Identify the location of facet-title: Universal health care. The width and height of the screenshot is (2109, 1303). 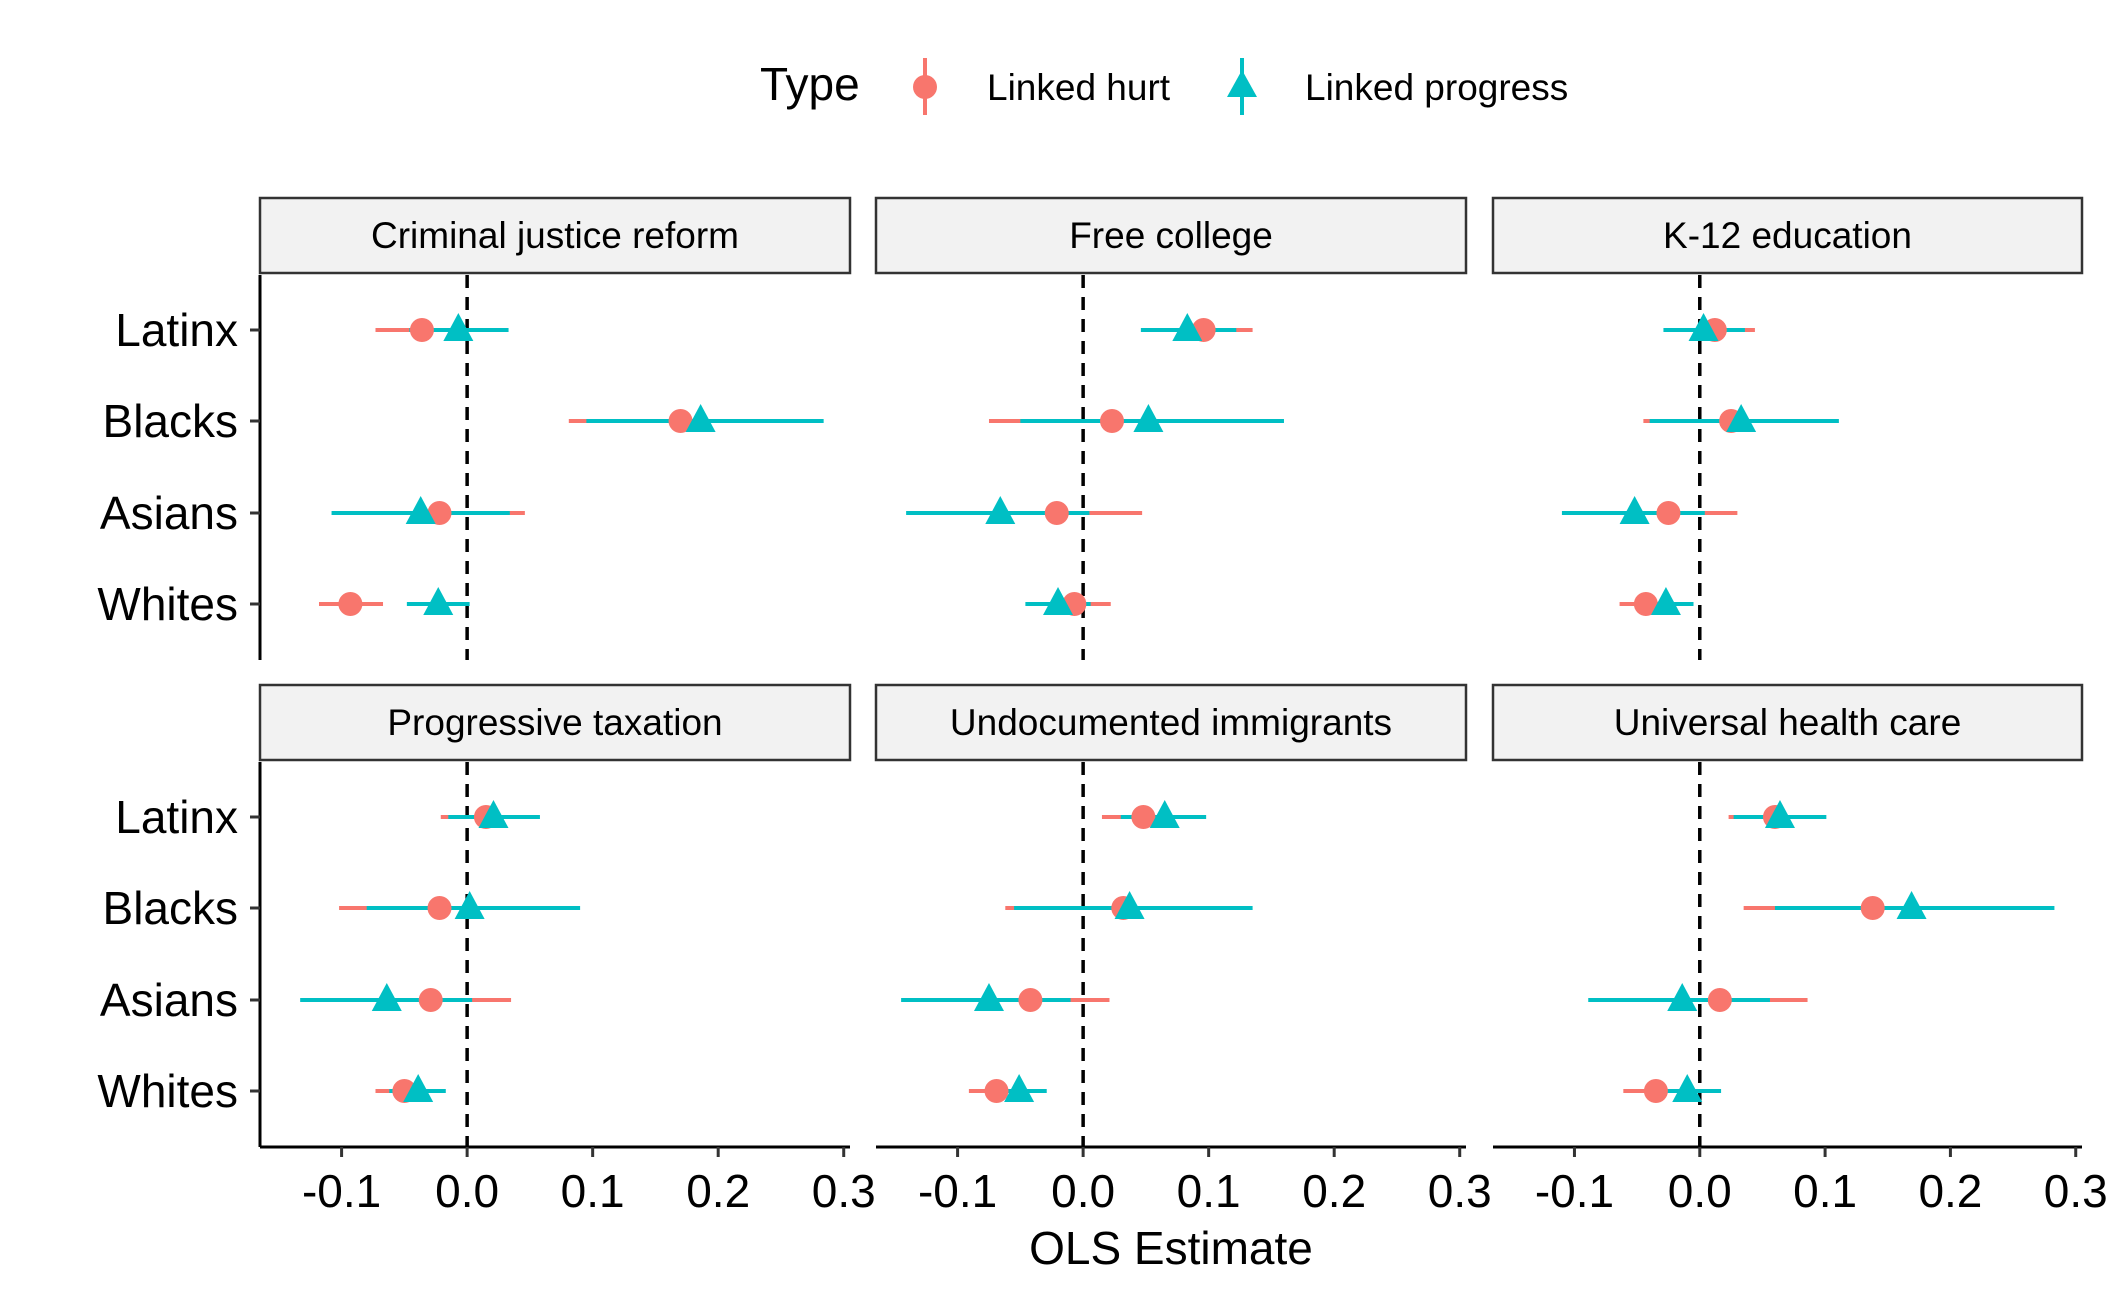
(1788, 722).